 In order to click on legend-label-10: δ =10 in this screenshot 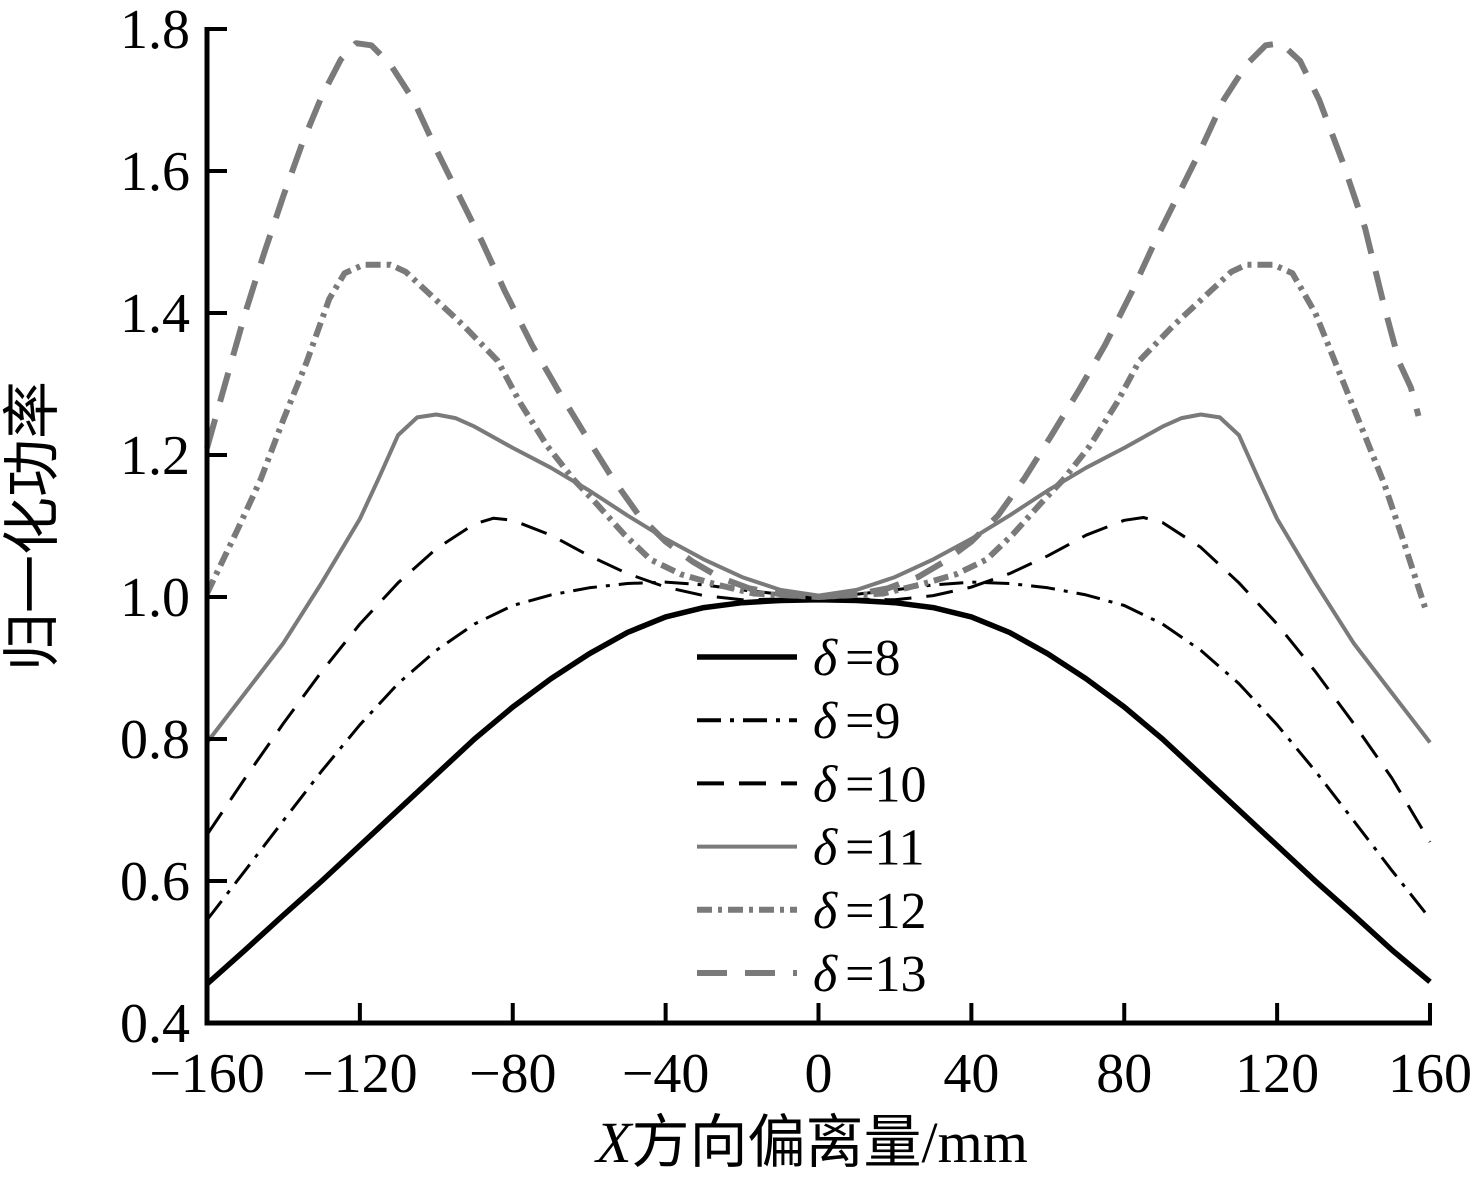, I will do `click(870, 784)`.